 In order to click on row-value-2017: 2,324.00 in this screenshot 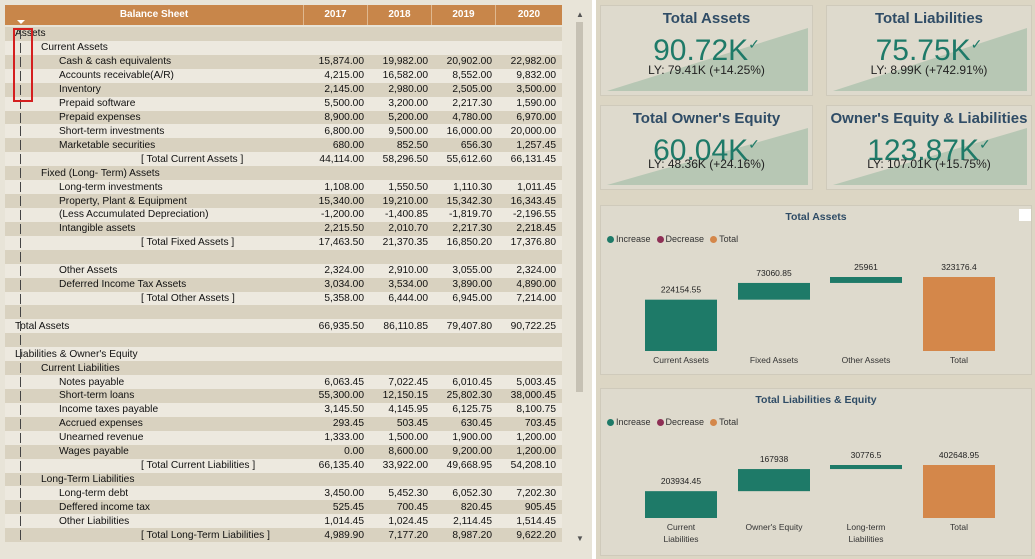, I will do `click(344, 271)`.